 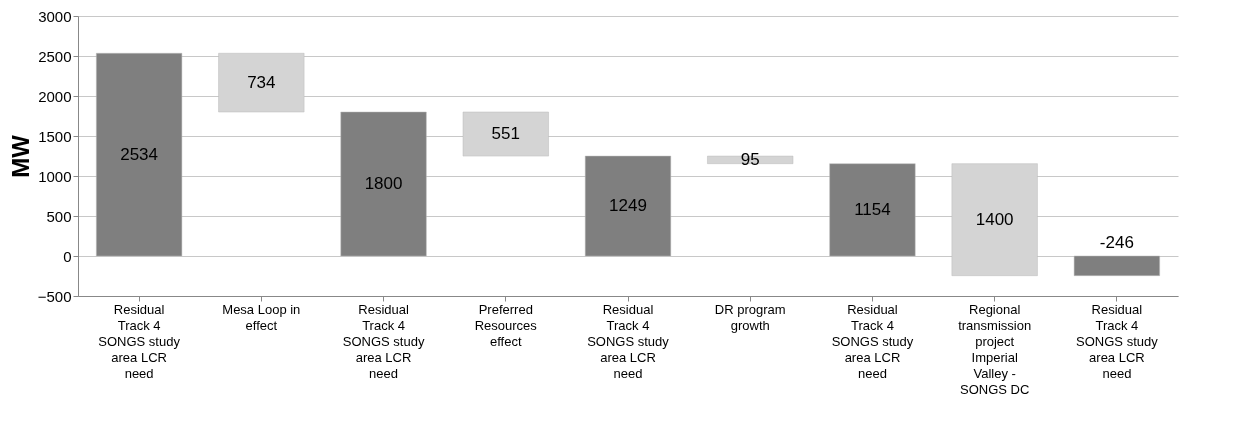 I want to click on y-tick-label: 0, so click(x=67, y=256).